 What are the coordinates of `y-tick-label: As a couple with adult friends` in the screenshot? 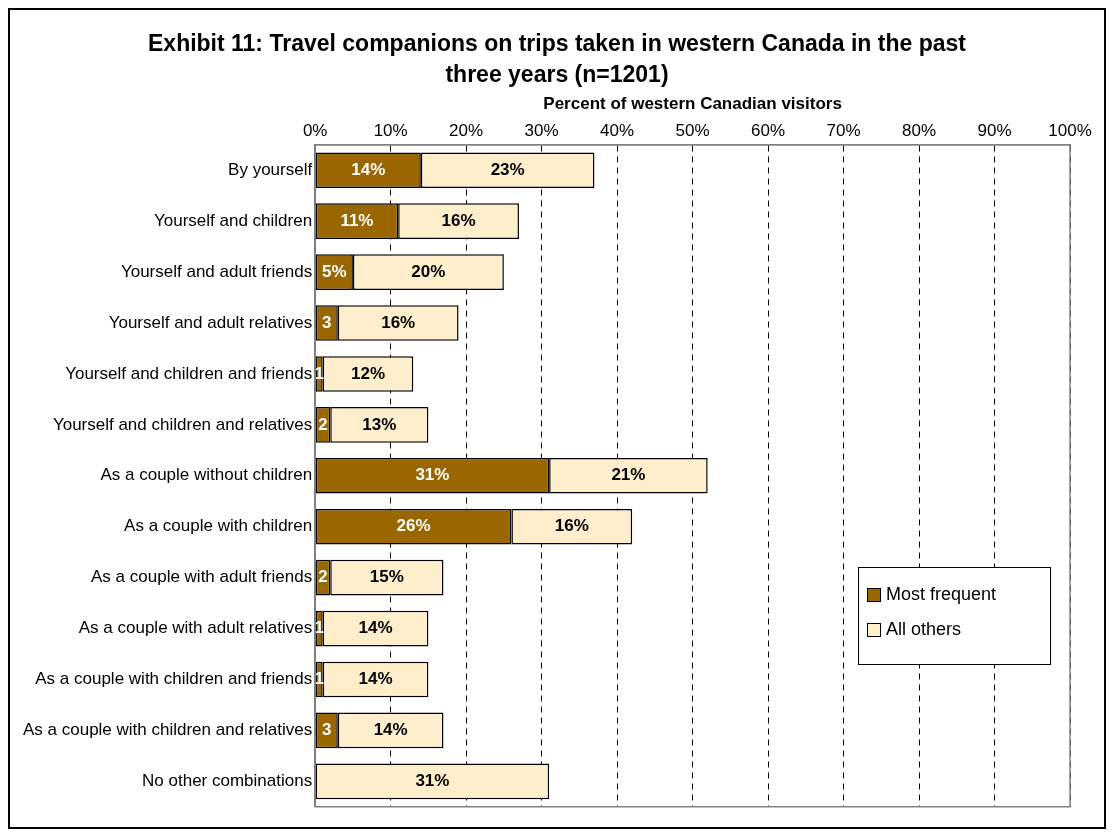 It's located at (202, 577).